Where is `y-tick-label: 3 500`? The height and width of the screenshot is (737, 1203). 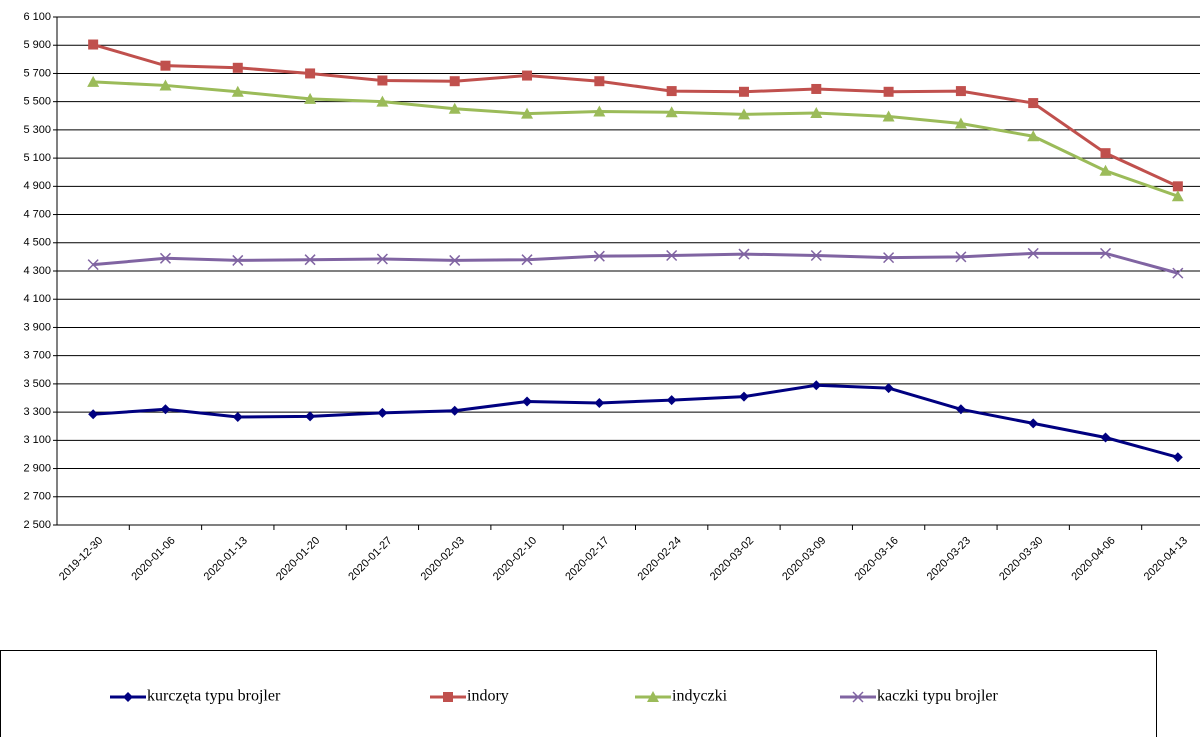 y-tick-label: 3 500 is located at coordinates (37, 384).